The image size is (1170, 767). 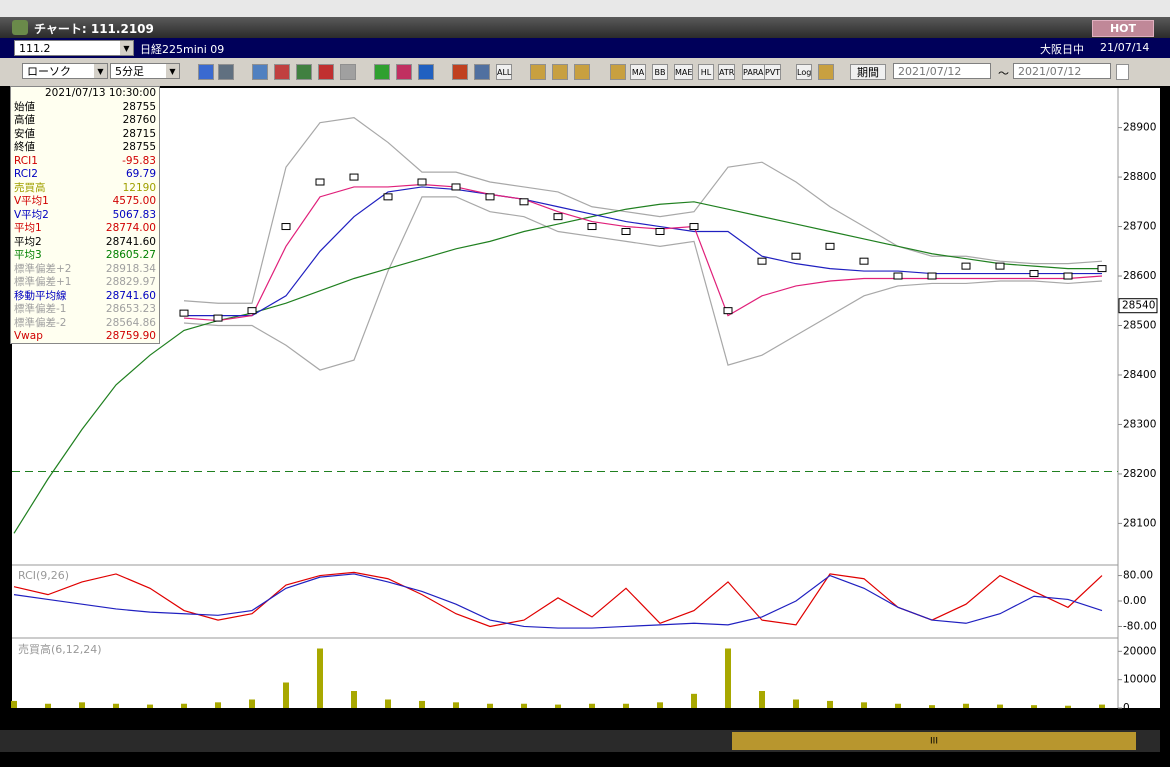 What do you see at coordinates (139, 120) in the screenshot?
I see `info-value: 28760` at bounding box center [139, 120].